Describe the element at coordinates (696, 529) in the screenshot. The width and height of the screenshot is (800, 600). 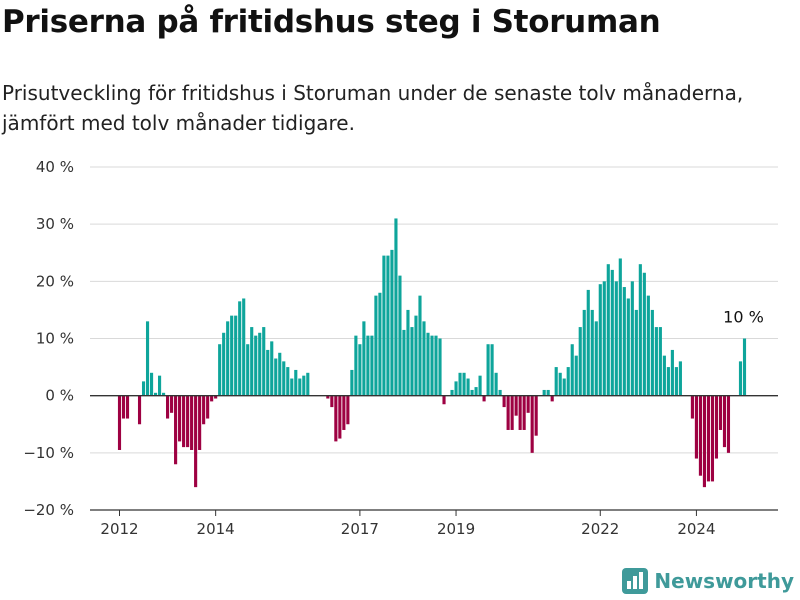
I see `x-tick-label: 2024` at that location.